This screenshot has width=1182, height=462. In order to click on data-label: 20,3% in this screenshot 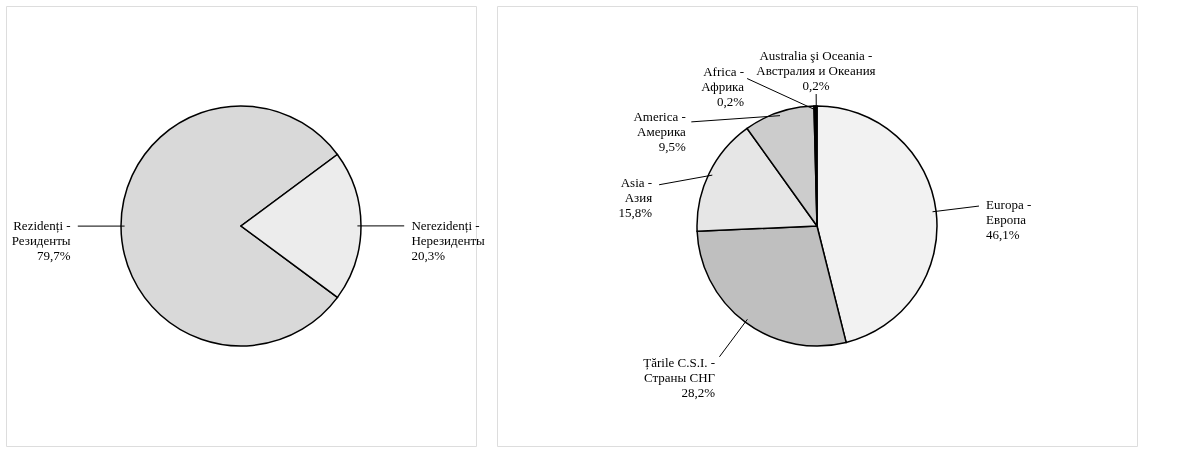, I will do `click(428, 255)`.